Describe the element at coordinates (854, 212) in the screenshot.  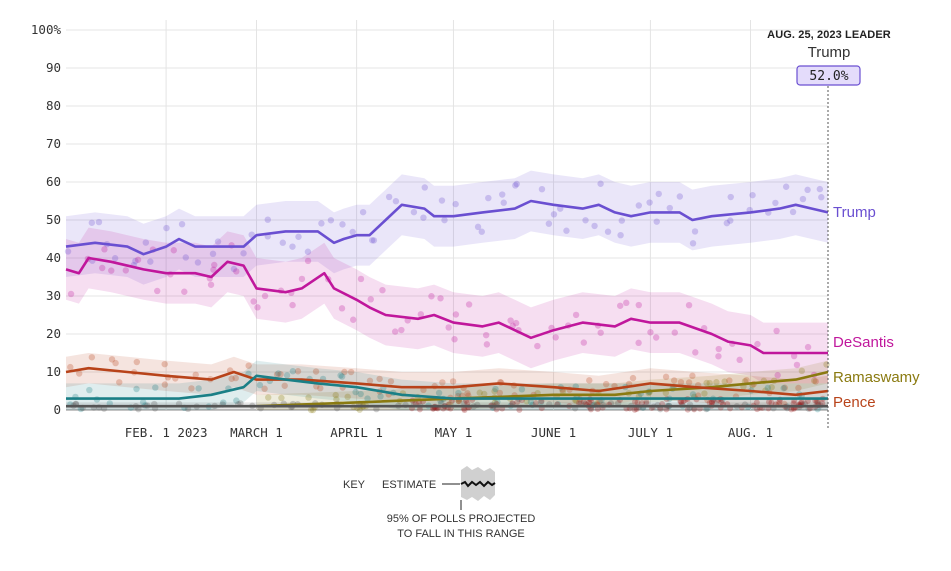
I see `series-label-trump: Trump` at that location.